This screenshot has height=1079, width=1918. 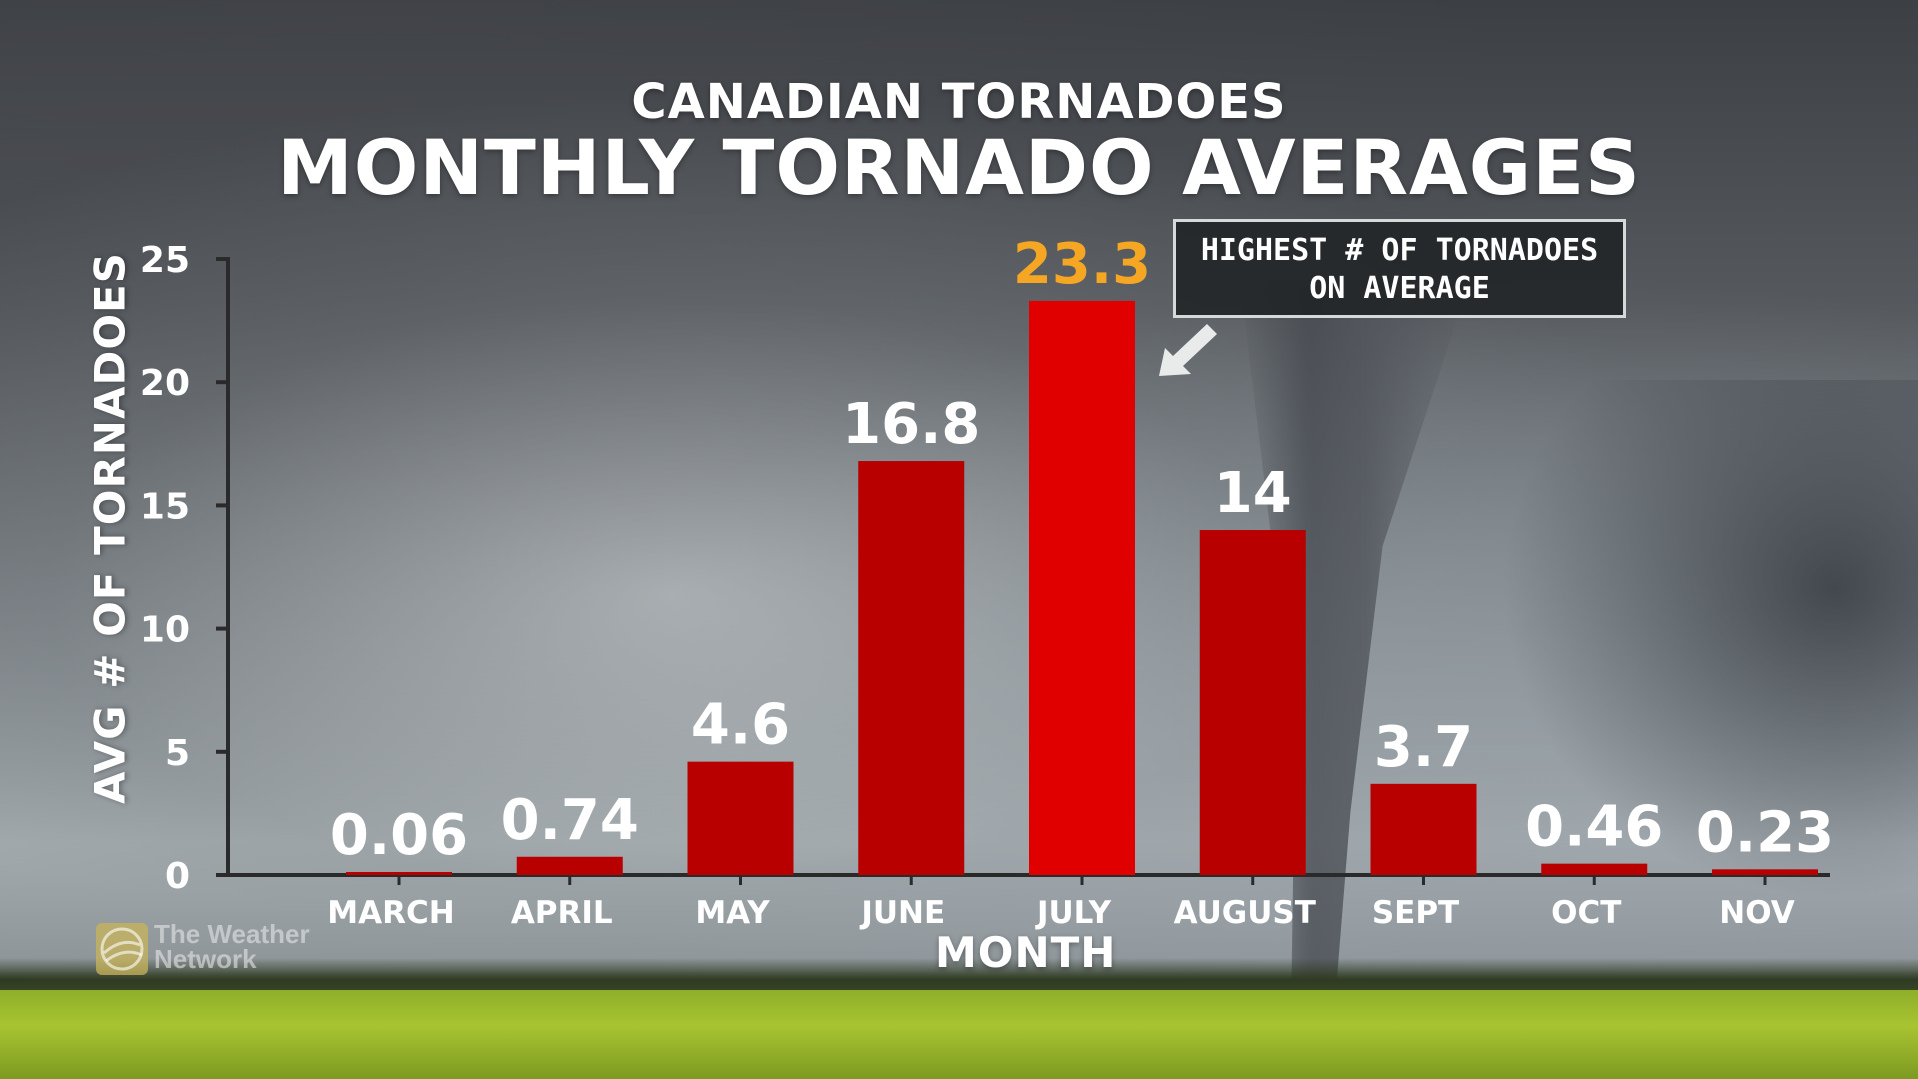 What do you see at coordinates (399, 835) in the screenshot?
I see `data-label-march: 0.06` at bounding box center [399, 835].